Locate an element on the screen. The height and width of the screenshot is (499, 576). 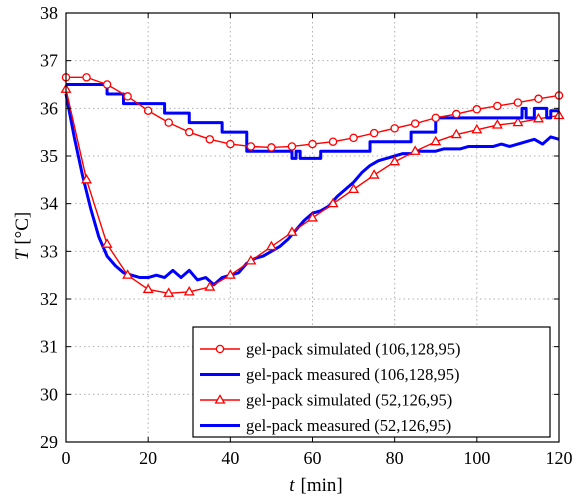
legend-label: gel-pack measured (106,128,95) is located at coordinates (353, 374).